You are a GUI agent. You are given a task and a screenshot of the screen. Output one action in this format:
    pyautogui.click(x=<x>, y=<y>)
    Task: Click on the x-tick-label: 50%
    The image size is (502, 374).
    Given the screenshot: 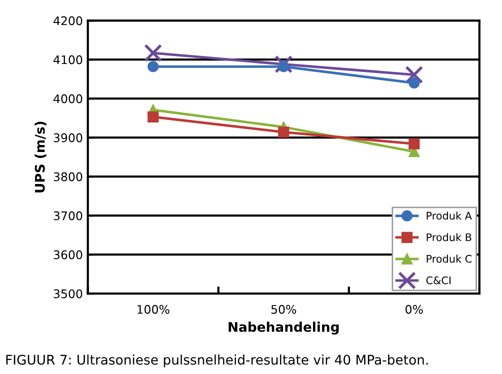 What is the action you would take?
    pyautogui.click(x=283, y=309)
    